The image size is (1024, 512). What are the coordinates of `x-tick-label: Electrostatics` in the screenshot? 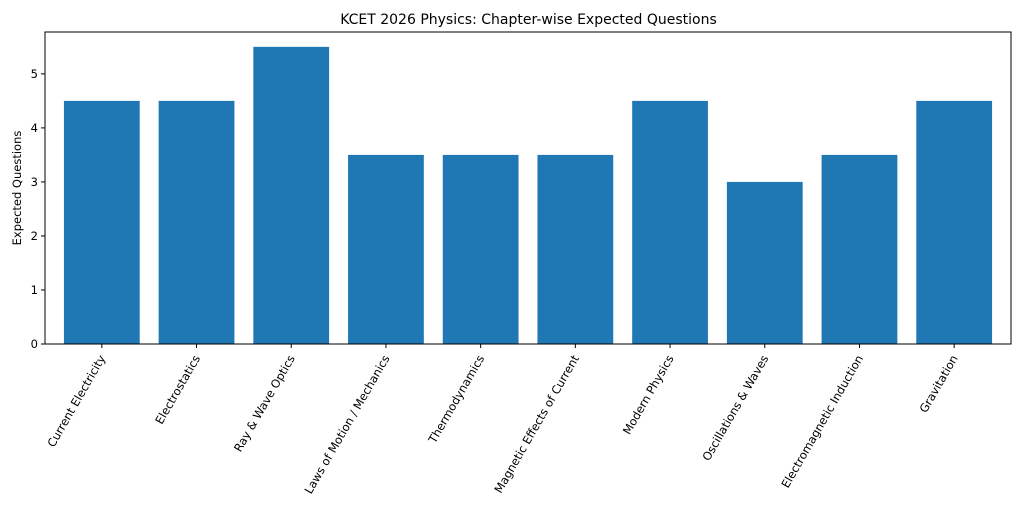 It's located at (177, 389).